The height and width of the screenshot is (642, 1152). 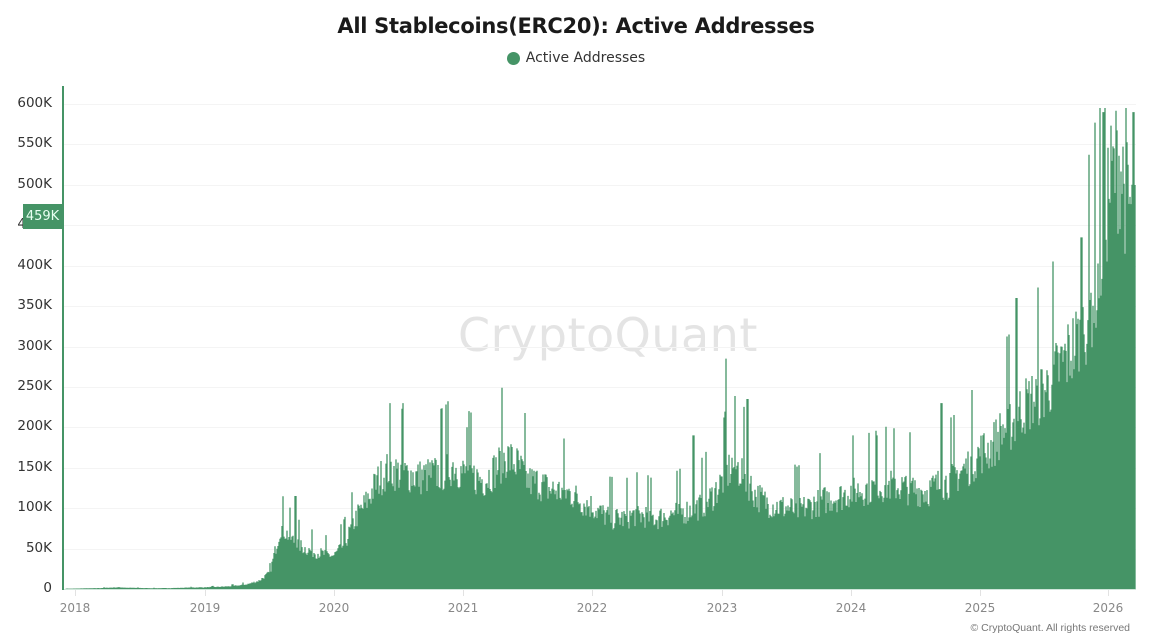 What do you see at coordinates (63, 338) in the screenshot?
I see `y-axis-line` at bounding box center [63, 338].